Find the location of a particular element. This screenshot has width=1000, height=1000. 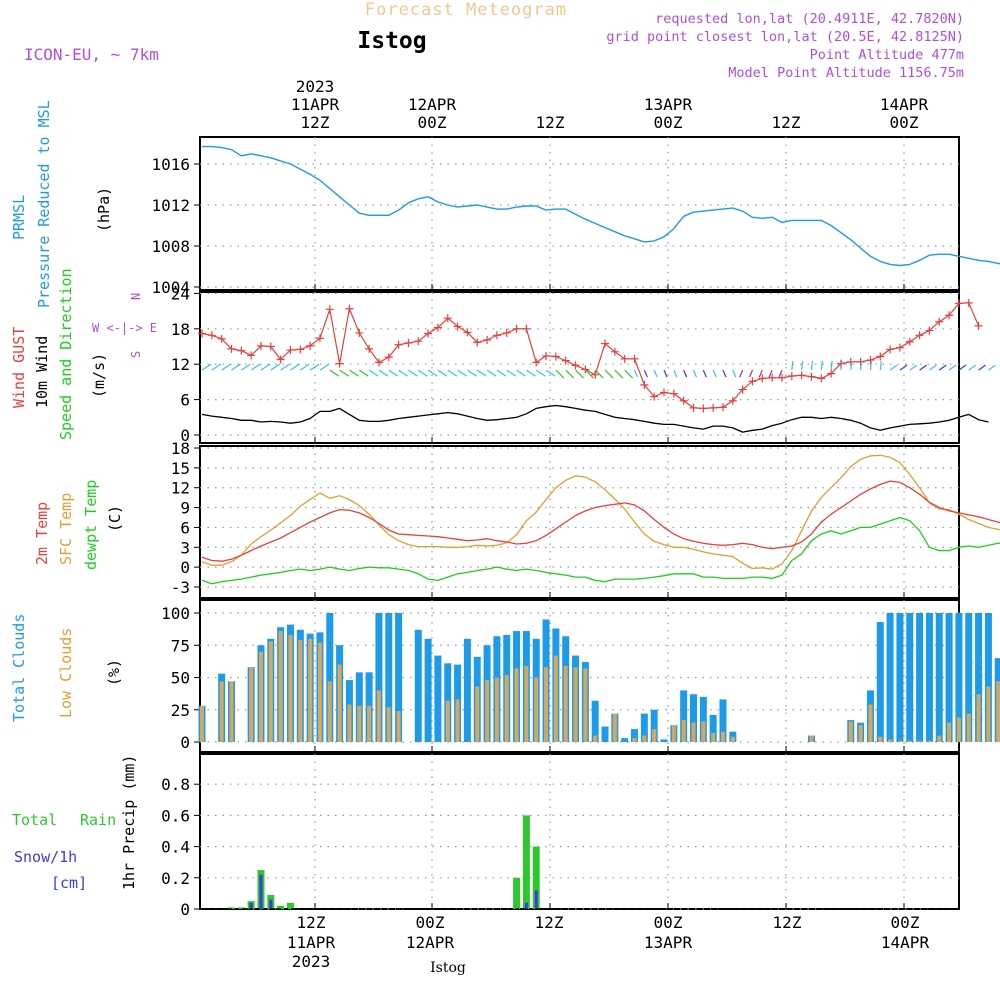

temp-label-dewpt: dewpt Temp is located at coordinates (91, 525).